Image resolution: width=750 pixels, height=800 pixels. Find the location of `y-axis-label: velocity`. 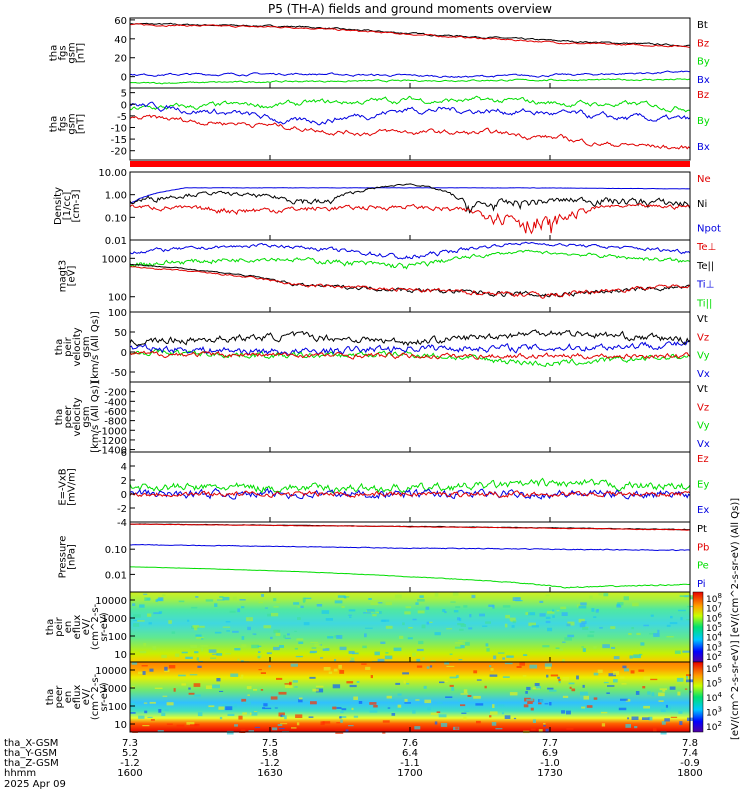

y-axis-label: velocity is located at coordinates (77, 416).